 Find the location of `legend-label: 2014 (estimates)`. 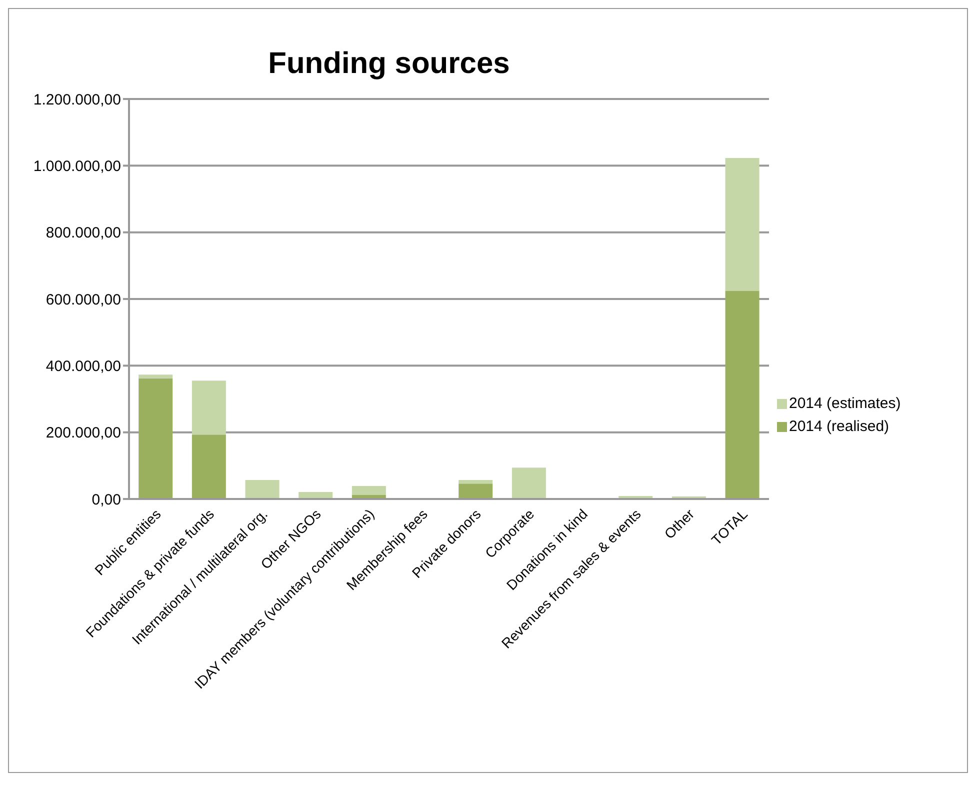

legend-label: 2014 (estimates) is located at coordinates (844, 403).